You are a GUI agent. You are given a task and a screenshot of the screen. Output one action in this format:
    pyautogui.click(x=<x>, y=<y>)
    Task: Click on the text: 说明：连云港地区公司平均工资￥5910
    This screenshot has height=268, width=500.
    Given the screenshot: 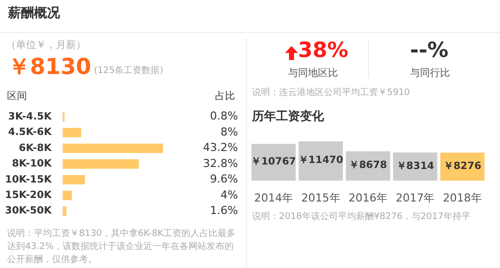 What is the action you would take?
    pyautogui.click(x=331, y=92)
    